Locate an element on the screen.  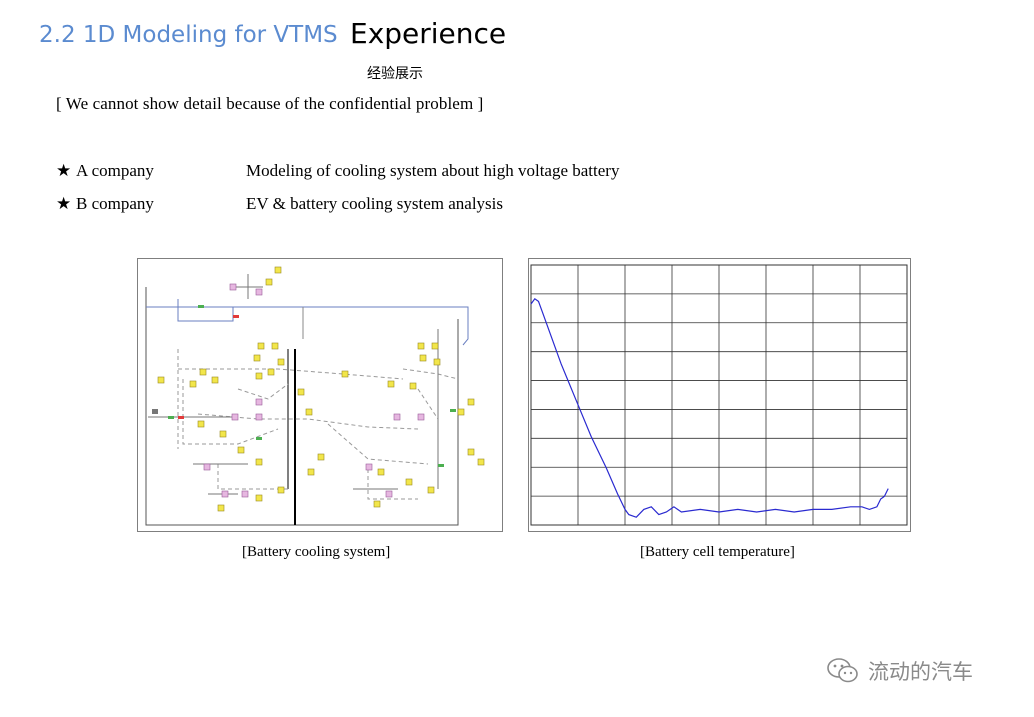
company-name: A company is located at coordinates (115, 170).